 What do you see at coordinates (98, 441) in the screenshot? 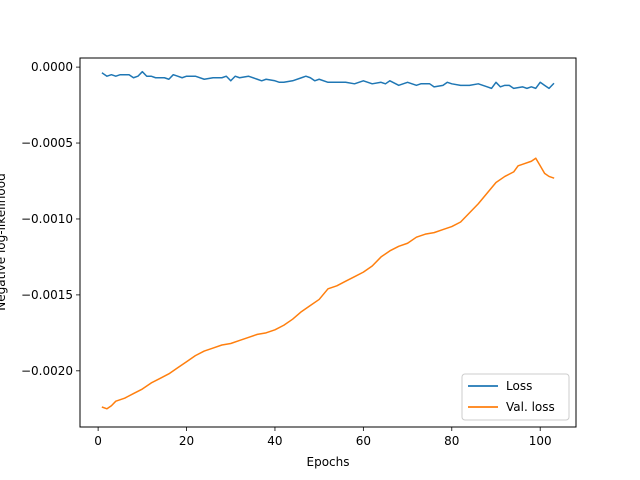
I see `x-tick-label: 0` at bounding box center [98, 441].